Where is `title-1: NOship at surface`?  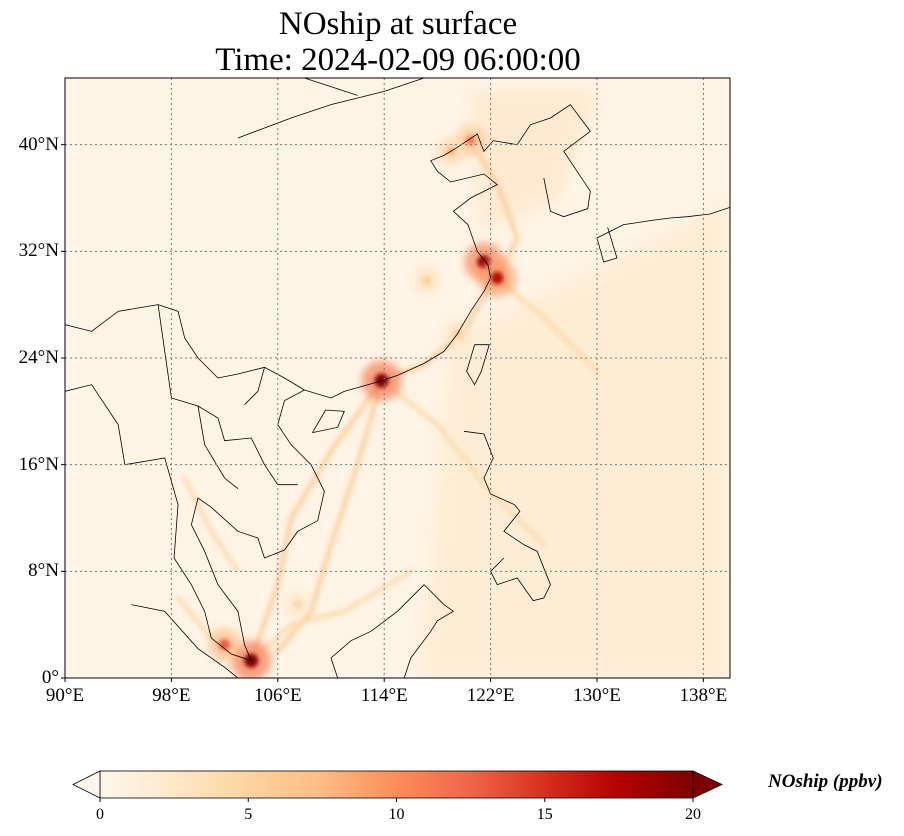 title-1: NOship at surface is located at coordinates (398, 24).